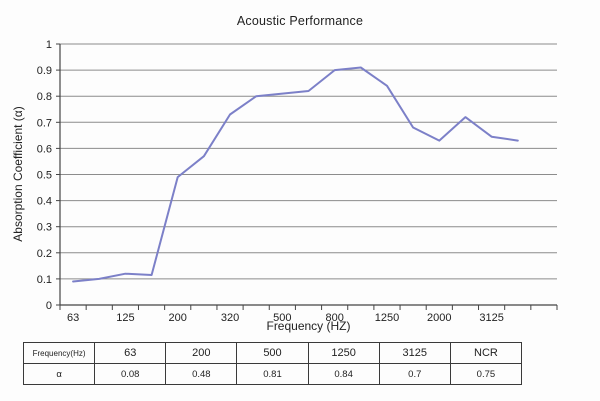  I want to click on y-tick-label: 0.9, so click(44, 71).